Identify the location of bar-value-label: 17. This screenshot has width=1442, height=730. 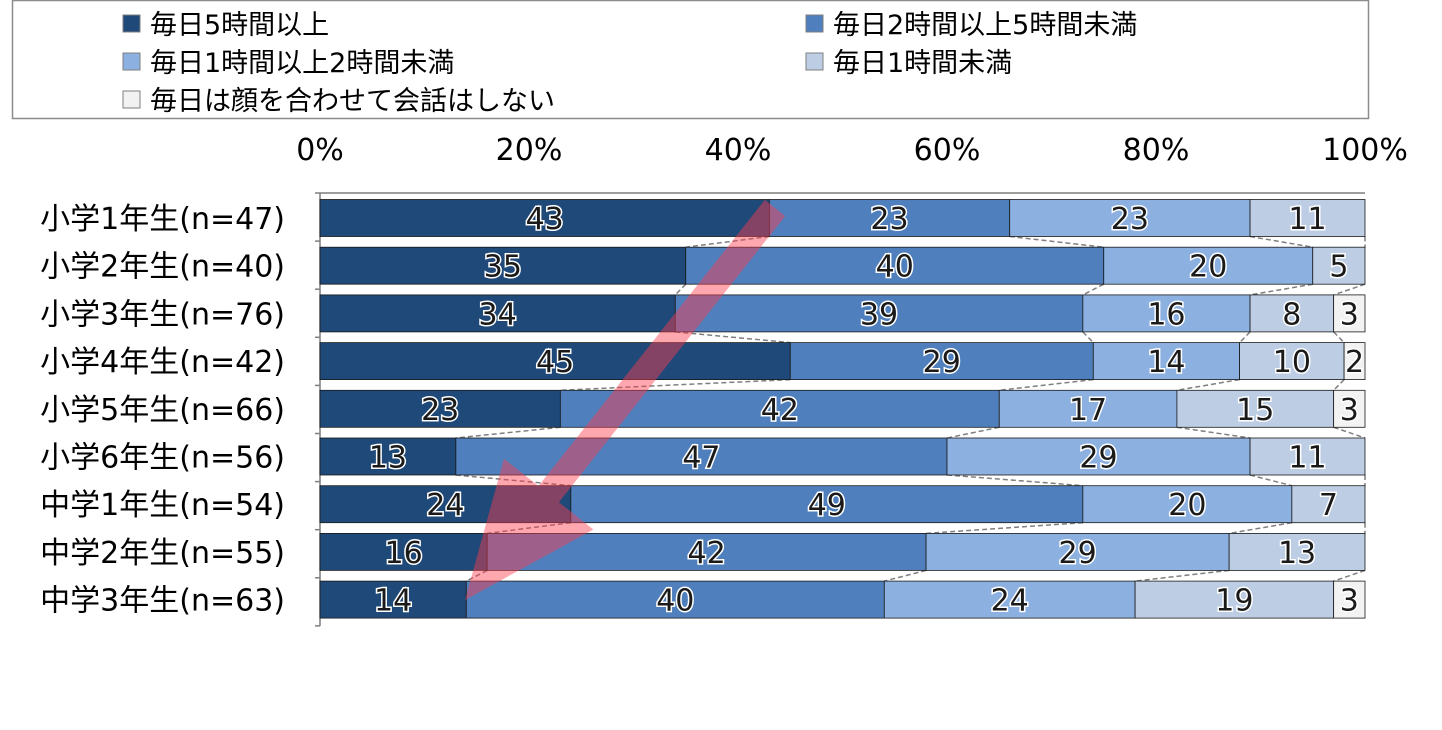
(1088, 410).